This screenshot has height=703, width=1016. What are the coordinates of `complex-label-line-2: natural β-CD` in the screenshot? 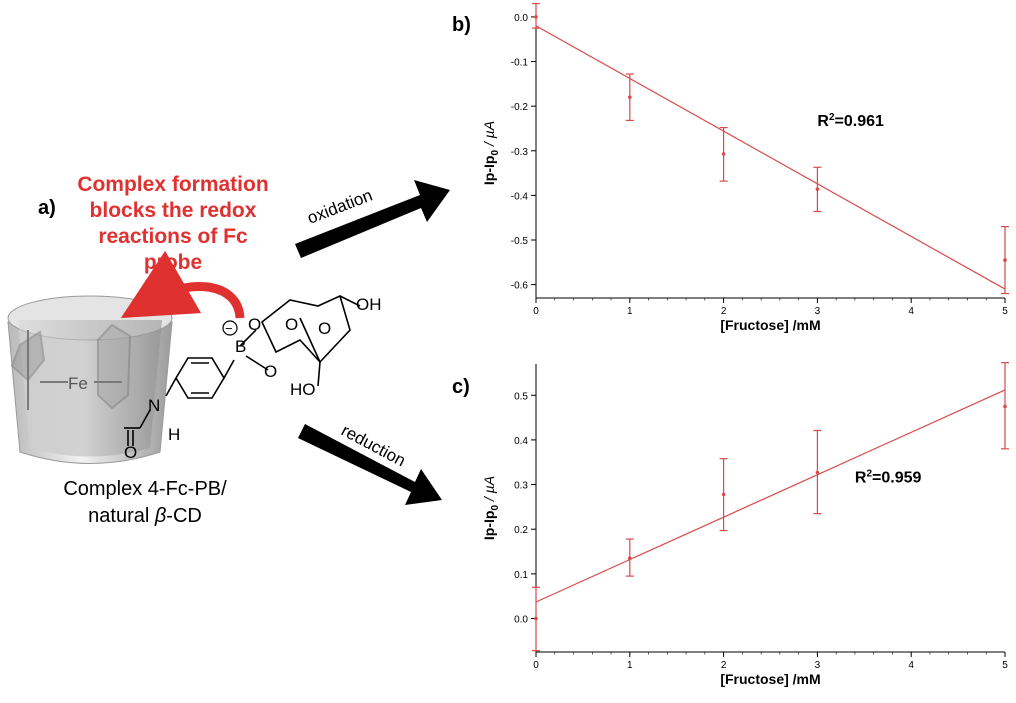 It's located at (145, 516).